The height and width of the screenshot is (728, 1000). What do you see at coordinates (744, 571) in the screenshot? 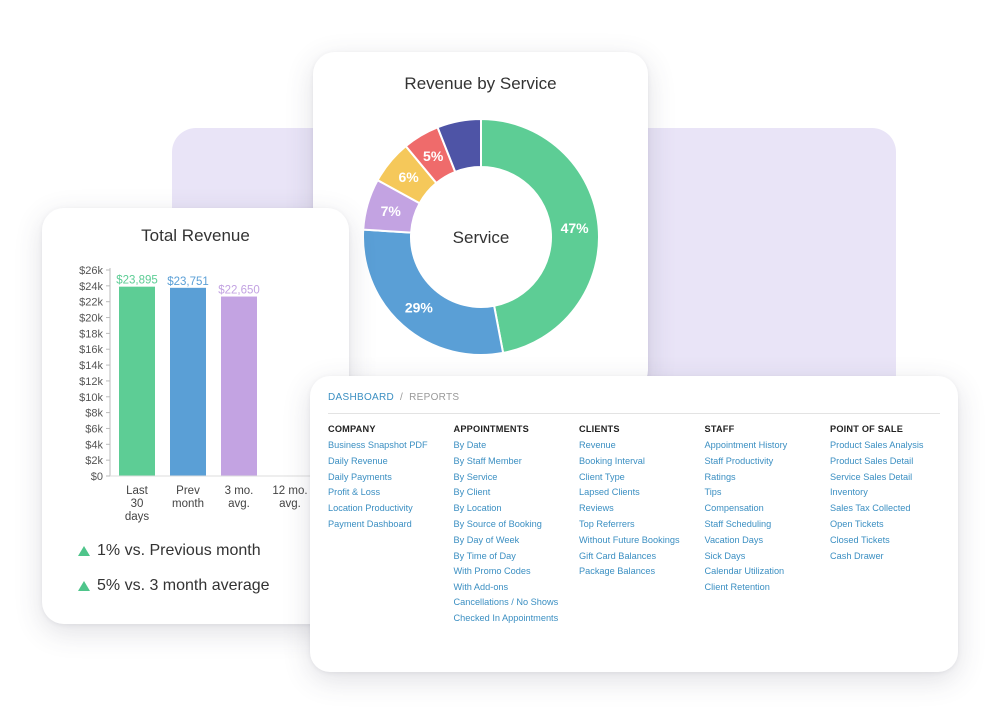
I see `report-link: Calendar Utilization` at bounding box center [744, 571].